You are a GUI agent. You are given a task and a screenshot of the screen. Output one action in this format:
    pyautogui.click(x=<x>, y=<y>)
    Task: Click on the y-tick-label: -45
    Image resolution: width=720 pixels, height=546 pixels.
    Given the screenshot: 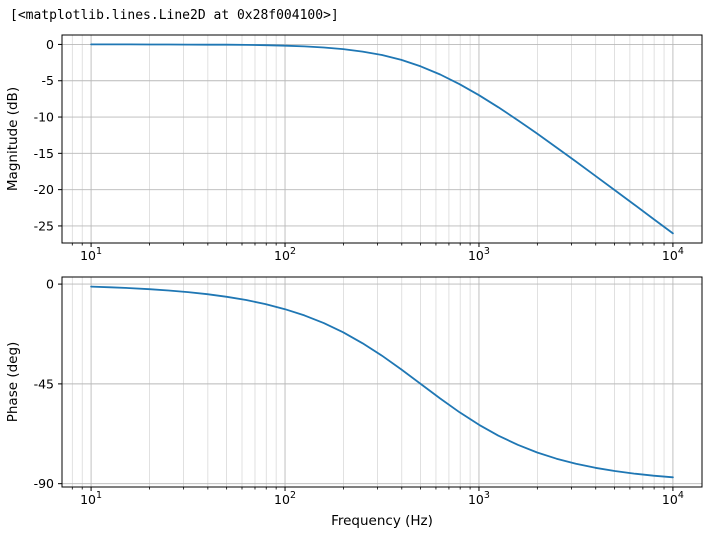 What is the action you would take?
    pyautogui.click(x=44, y=383)
    